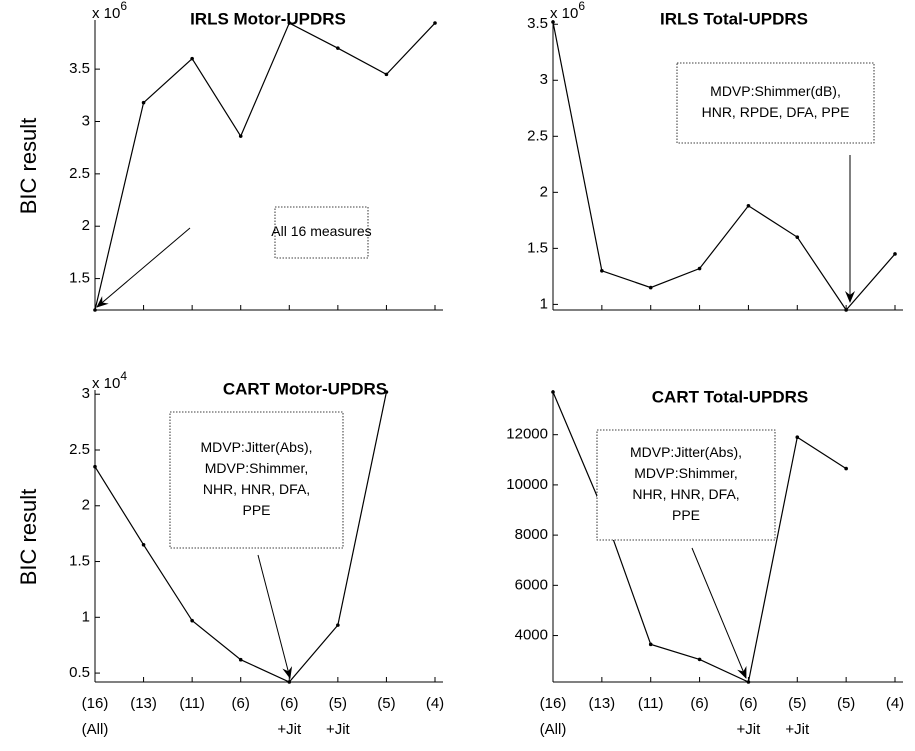 The height and width of the screenshot is (751, 915). I want to click on multiplier-power: 6, so click(581, 6).